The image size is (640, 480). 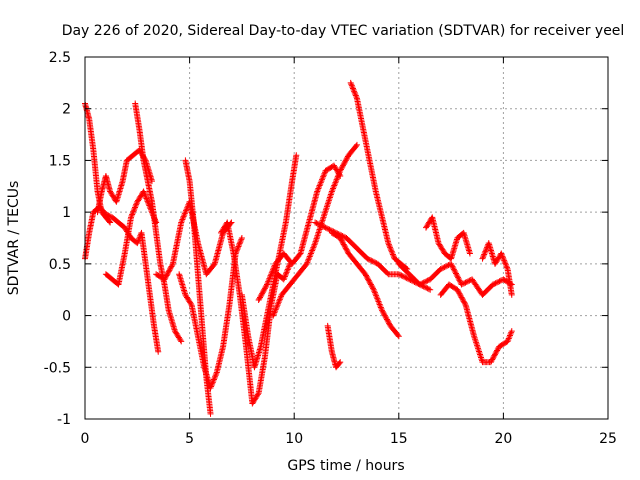 What do you see at coordinates (57, 368) in the screenshot?
I see `y-tick-label: -0.5` at bounding box center [57, 368].